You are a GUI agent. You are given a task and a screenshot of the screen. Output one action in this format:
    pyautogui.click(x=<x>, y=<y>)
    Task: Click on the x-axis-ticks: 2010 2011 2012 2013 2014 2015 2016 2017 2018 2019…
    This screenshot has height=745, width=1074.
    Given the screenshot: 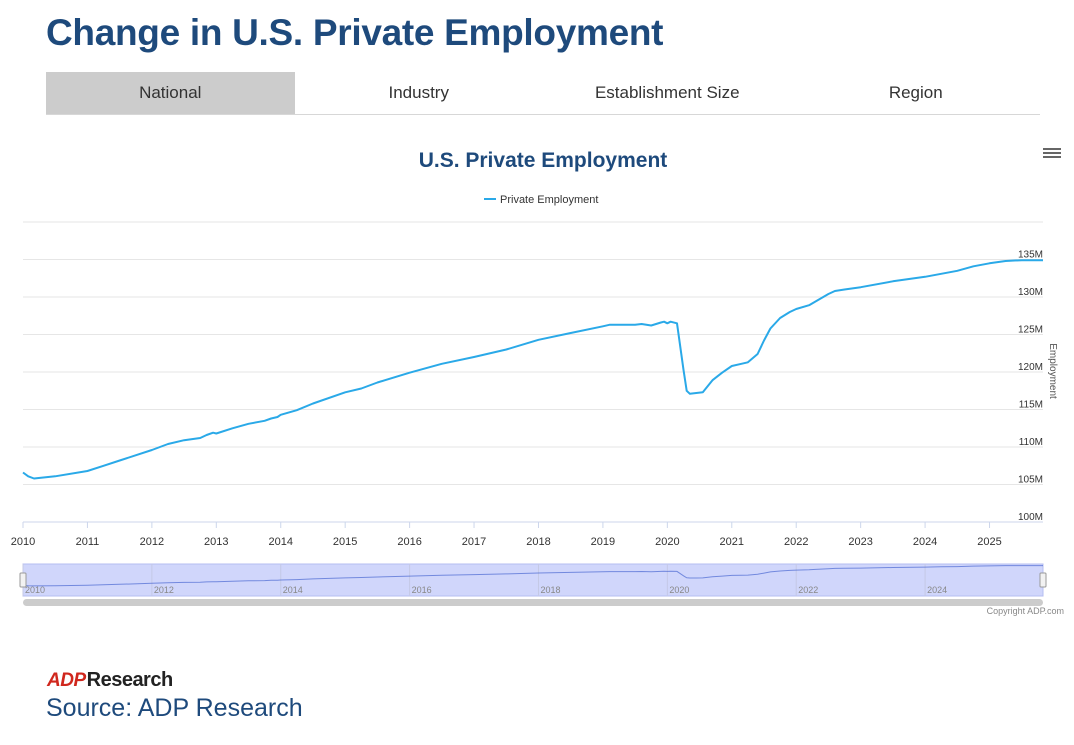 What is the action you would take?
    pyautogui.click(x=506, y=535)
    